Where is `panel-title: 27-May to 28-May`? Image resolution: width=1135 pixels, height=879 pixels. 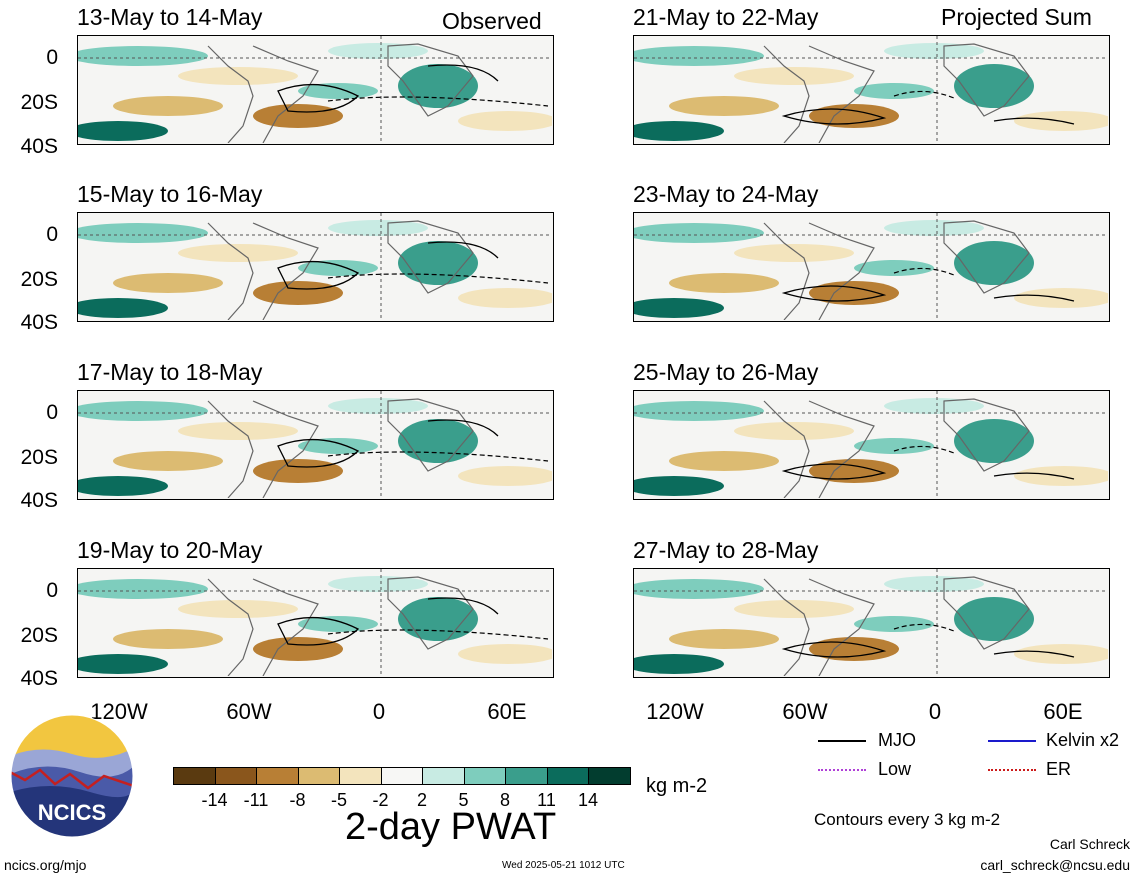
panel-title: 27-May to 28-May is located at coordinates (726, 550).